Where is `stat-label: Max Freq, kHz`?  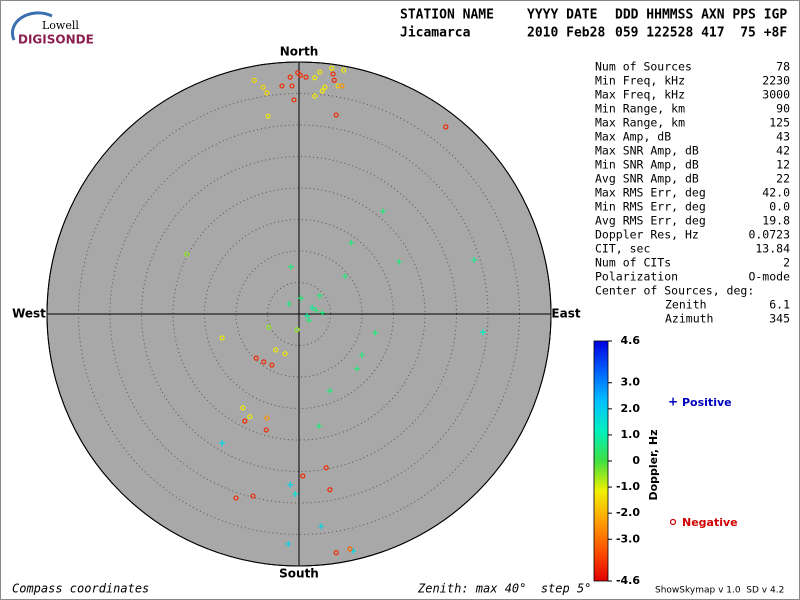
stat-label: Max Freq, kHz is located at coordinates (640, 95).